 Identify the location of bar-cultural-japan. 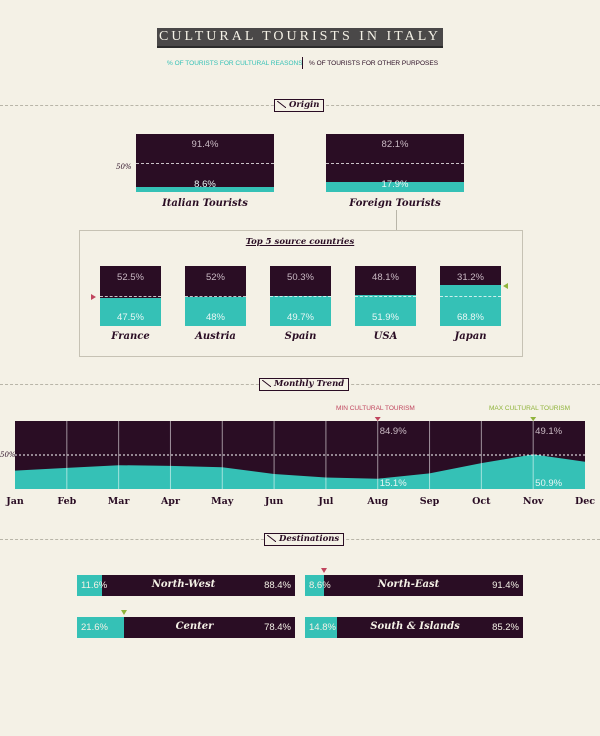
(470, 305).